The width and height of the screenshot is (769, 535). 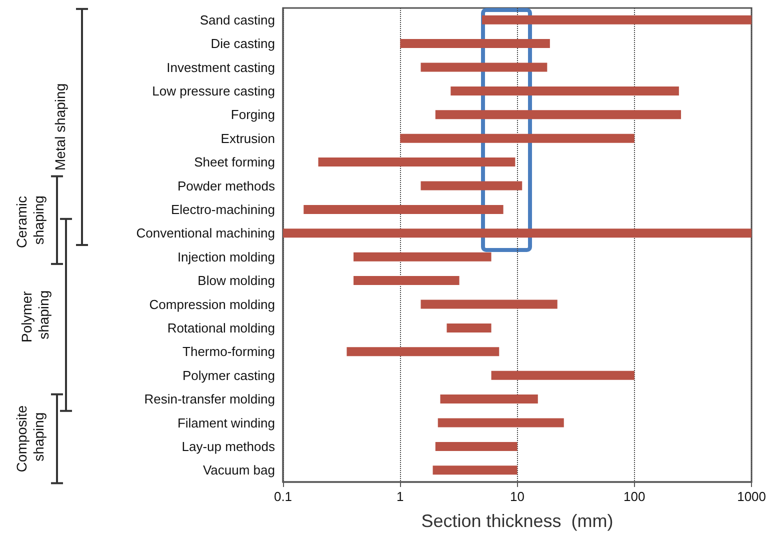 I want to click on y-tick-label: Blow molding, so click(x=236, y=280).